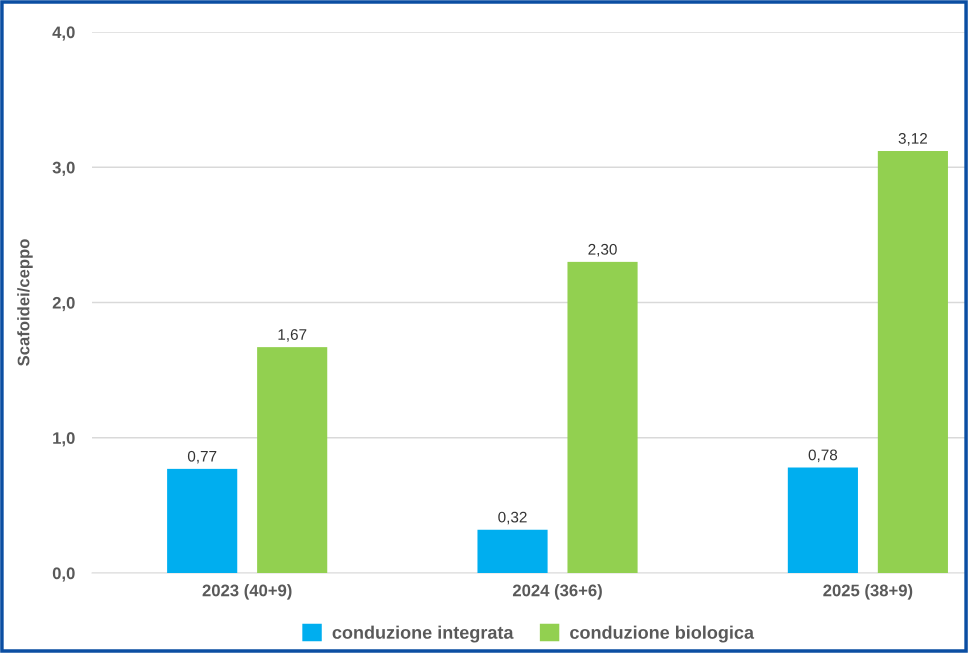 This screenshot has width=968, height=653. Describe the element at coordinates (557, 592) in the screenshot. I see `x-tick-label: 2024 (36+6)` at that location.